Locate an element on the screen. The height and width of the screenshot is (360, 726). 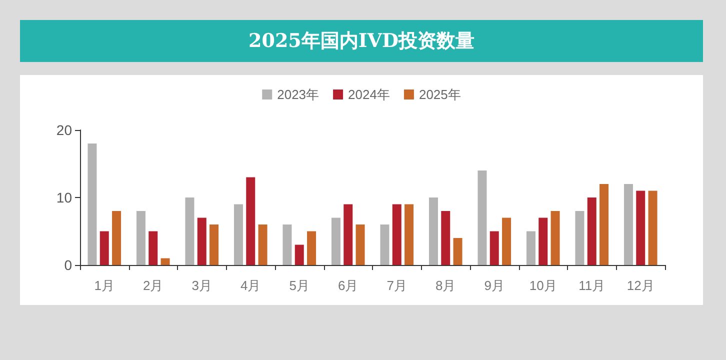
x-tick-label: 7月 is located at coordinates (396, 285).